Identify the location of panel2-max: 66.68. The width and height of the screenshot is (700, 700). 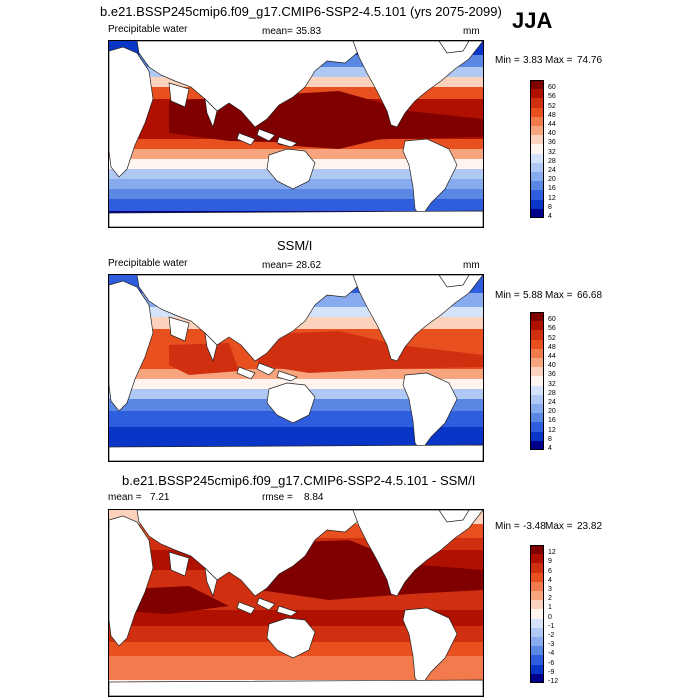
(590, 295).